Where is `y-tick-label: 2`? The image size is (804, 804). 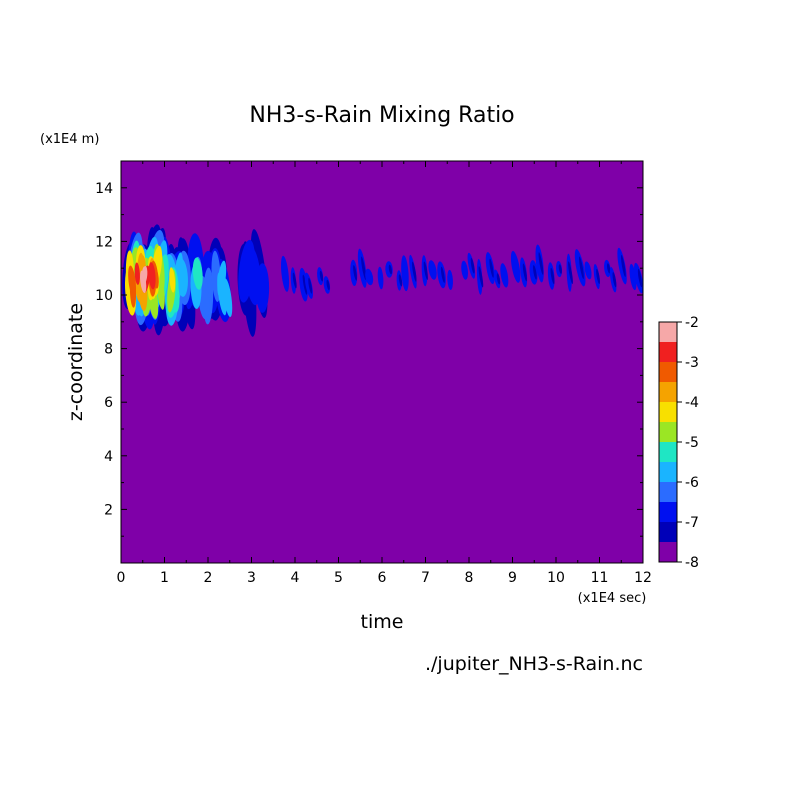 y-tick-label: 2 is located at coordinates (108, 510).